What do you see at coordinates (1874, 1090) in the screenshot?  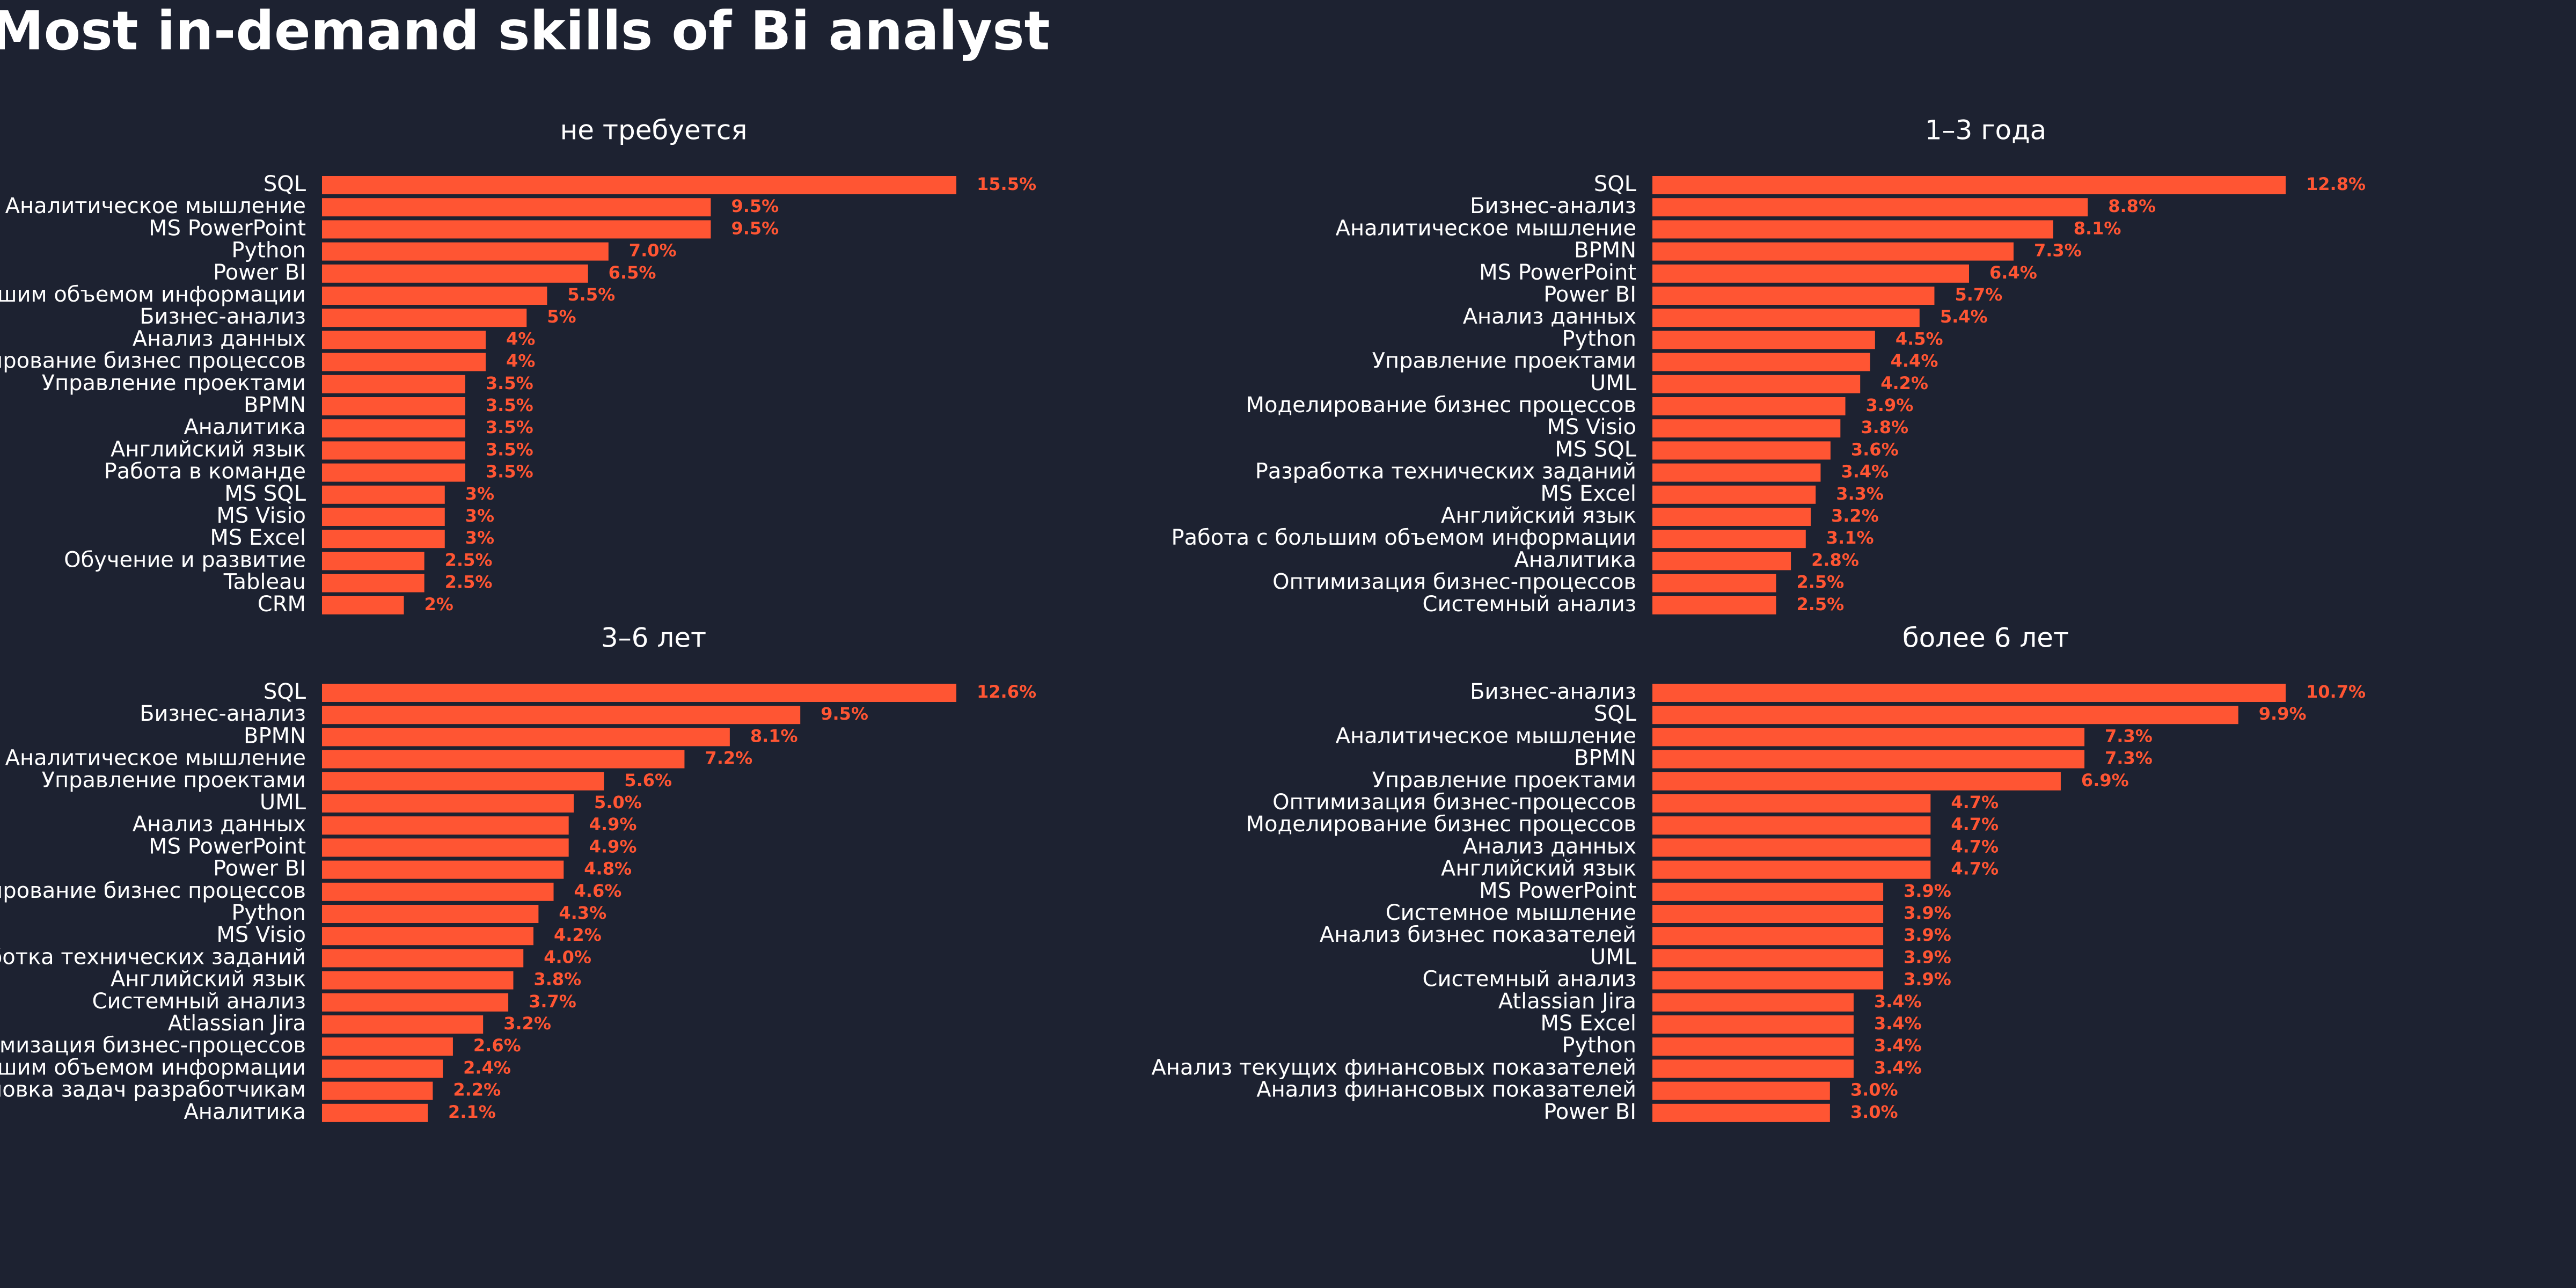 I see `value-label: 3.0%` at bounding box center [1874, 1090].